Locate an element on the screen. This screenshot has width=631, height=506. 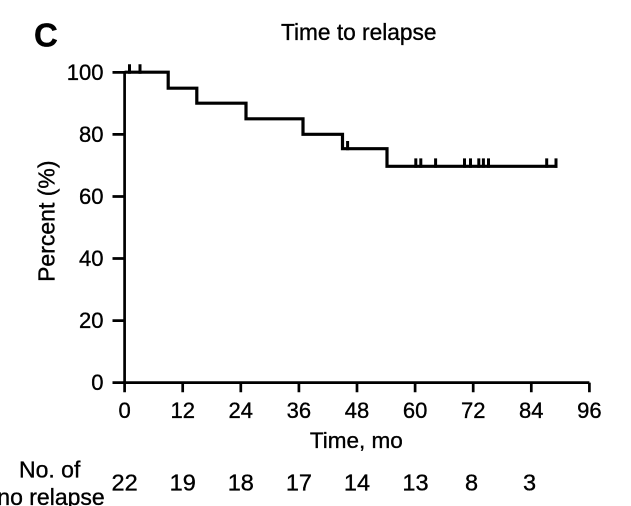
svg-text: 96 is located at coordinates (589, 410).